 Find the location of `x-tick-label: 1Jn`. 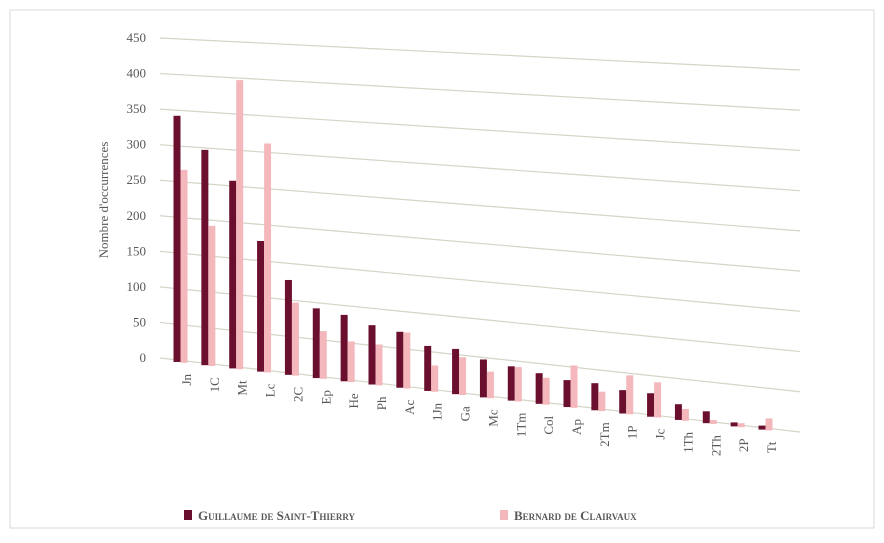

x-tick-label: 1Jn is located at coordinates (437, 411).